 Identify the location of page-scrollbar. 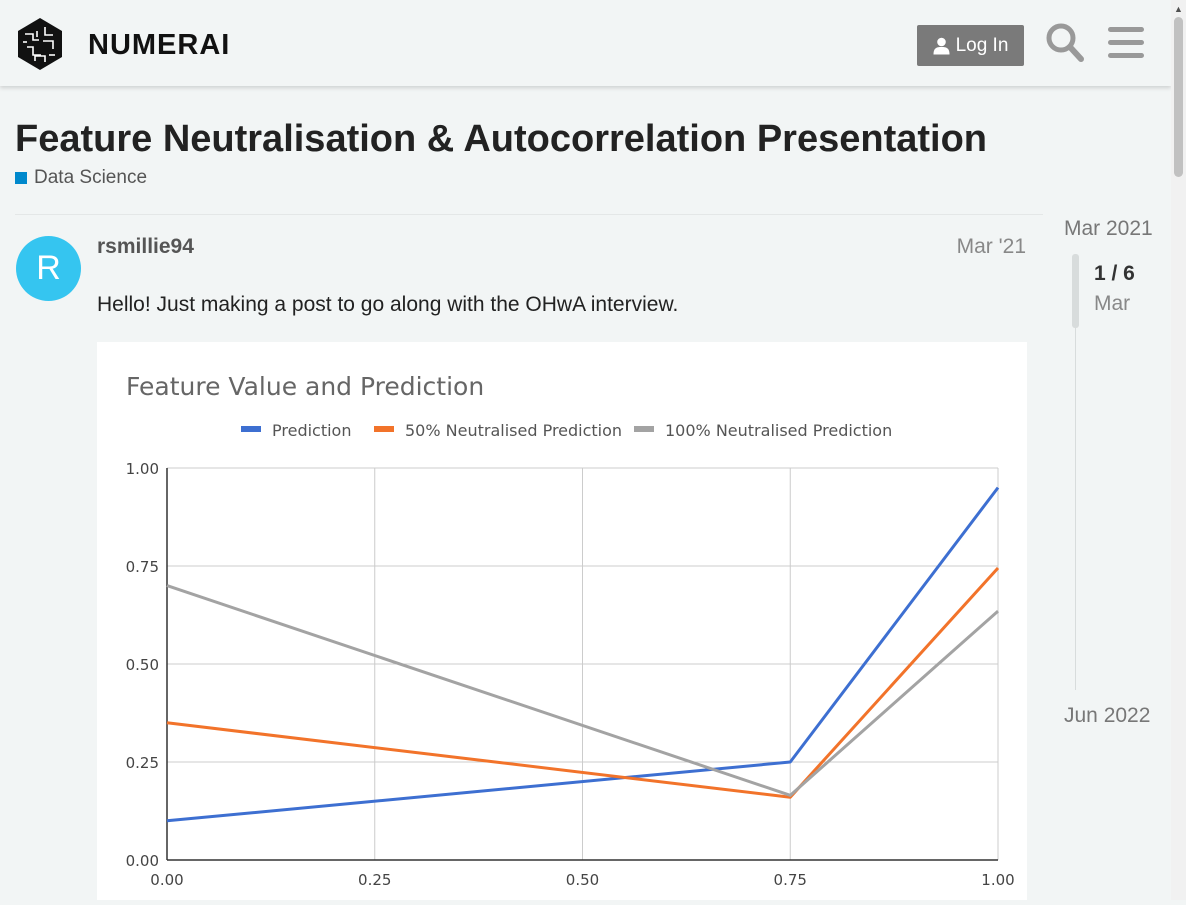
(1178, 450).